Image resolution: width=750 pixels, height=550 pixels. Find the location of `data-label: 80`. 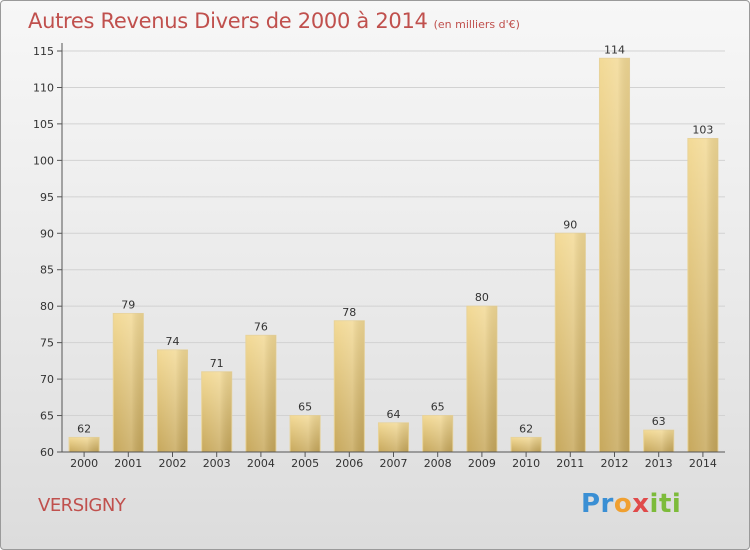

data-label: 80 is located at coordinates (482, 297).